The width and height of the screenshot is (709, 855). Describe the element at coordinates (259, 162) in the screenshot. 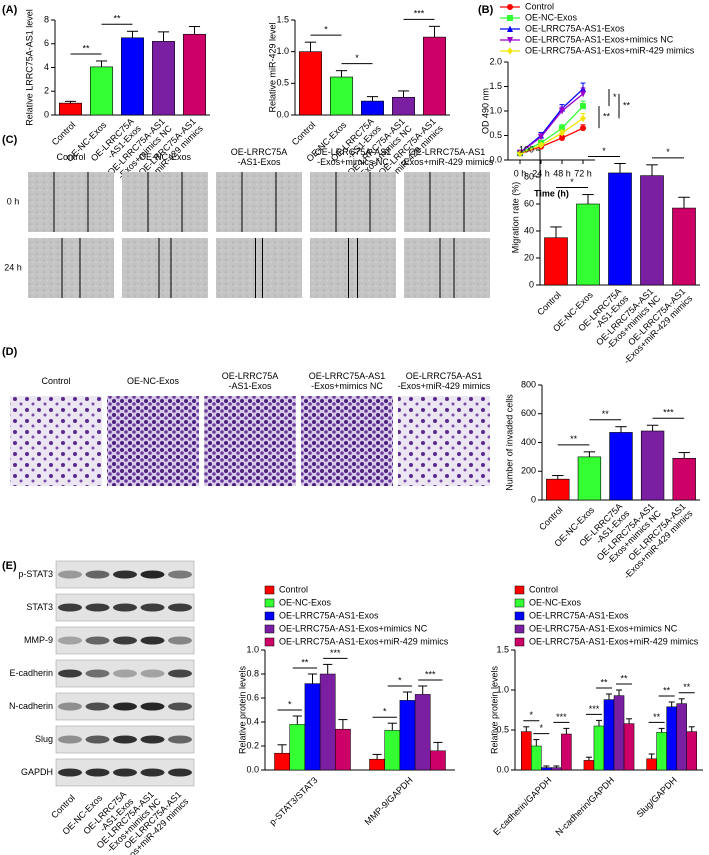

I see `column-header-line: -AS1-Exos` at that location.